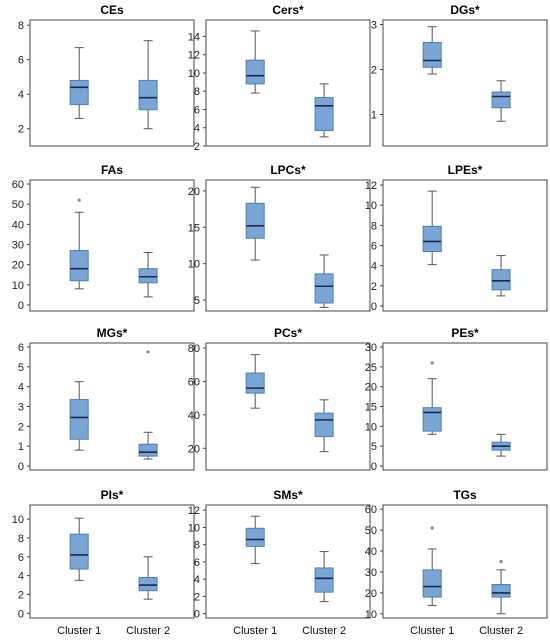 The image size is (550, 644). Describe the element at coordinates (288, 170) in the screenshot. I see `chart-title: LPCs*` at that location.